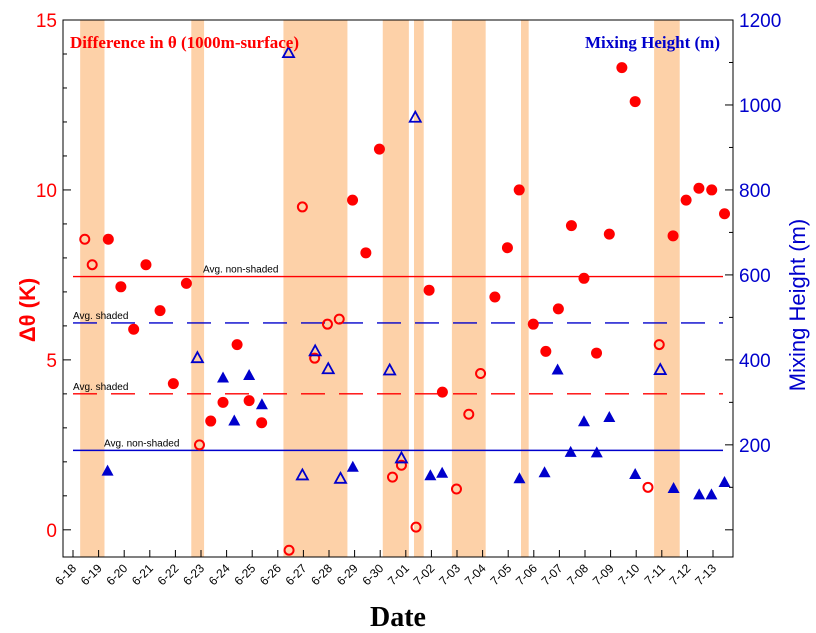 Image resolution: width=816 pixels, height=633 pixels. Describe the element at coordinates (760, 106) in the screenshot. I see `y-right-tick-label-4: 1000` at that location.